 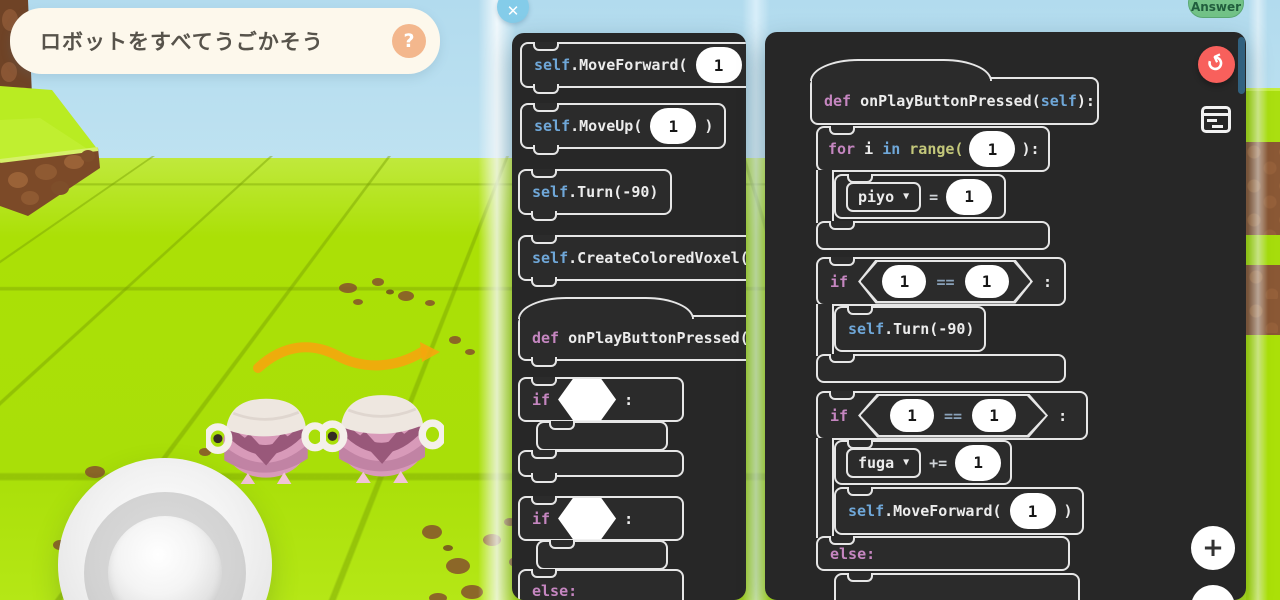 I want to click on variable-name: piyo, so click(x=876, y=196).